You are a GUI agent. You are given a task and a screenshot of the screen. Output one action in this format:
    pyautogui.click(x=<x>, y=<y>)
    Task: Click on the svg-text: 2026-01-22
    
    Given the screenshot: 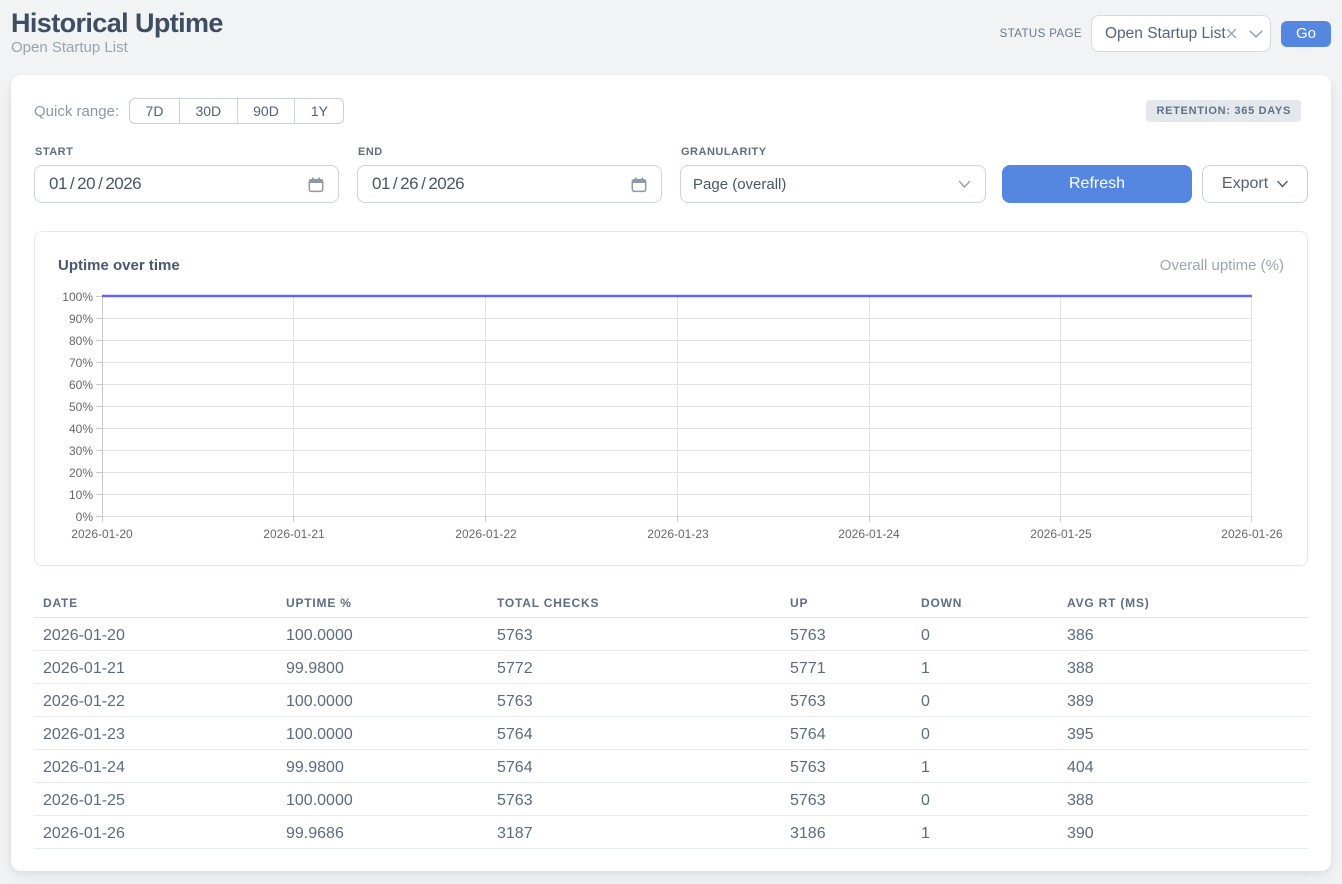 What is the action you would take?
    pyautogui.click(x=486, y=534)
    